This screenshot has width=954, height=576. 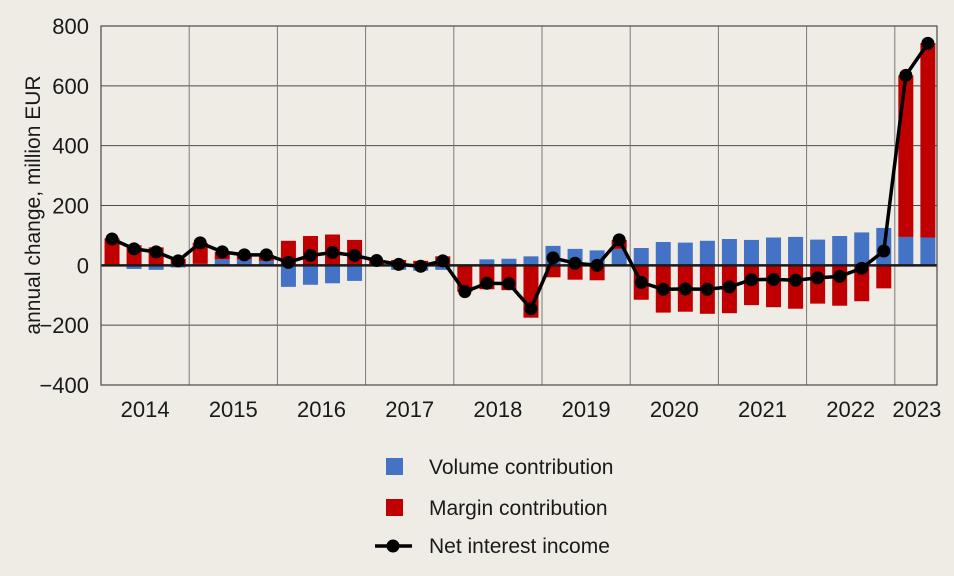 I want to click on legend-swatch-volume, so click(x=394, y=466).